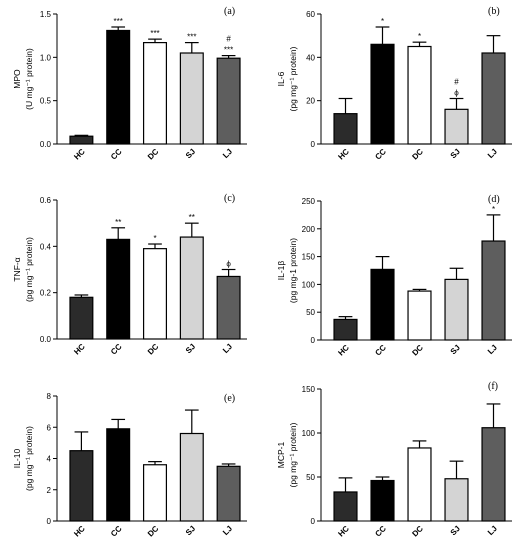  I want to click on significance-marker: **, so click(118, 222).